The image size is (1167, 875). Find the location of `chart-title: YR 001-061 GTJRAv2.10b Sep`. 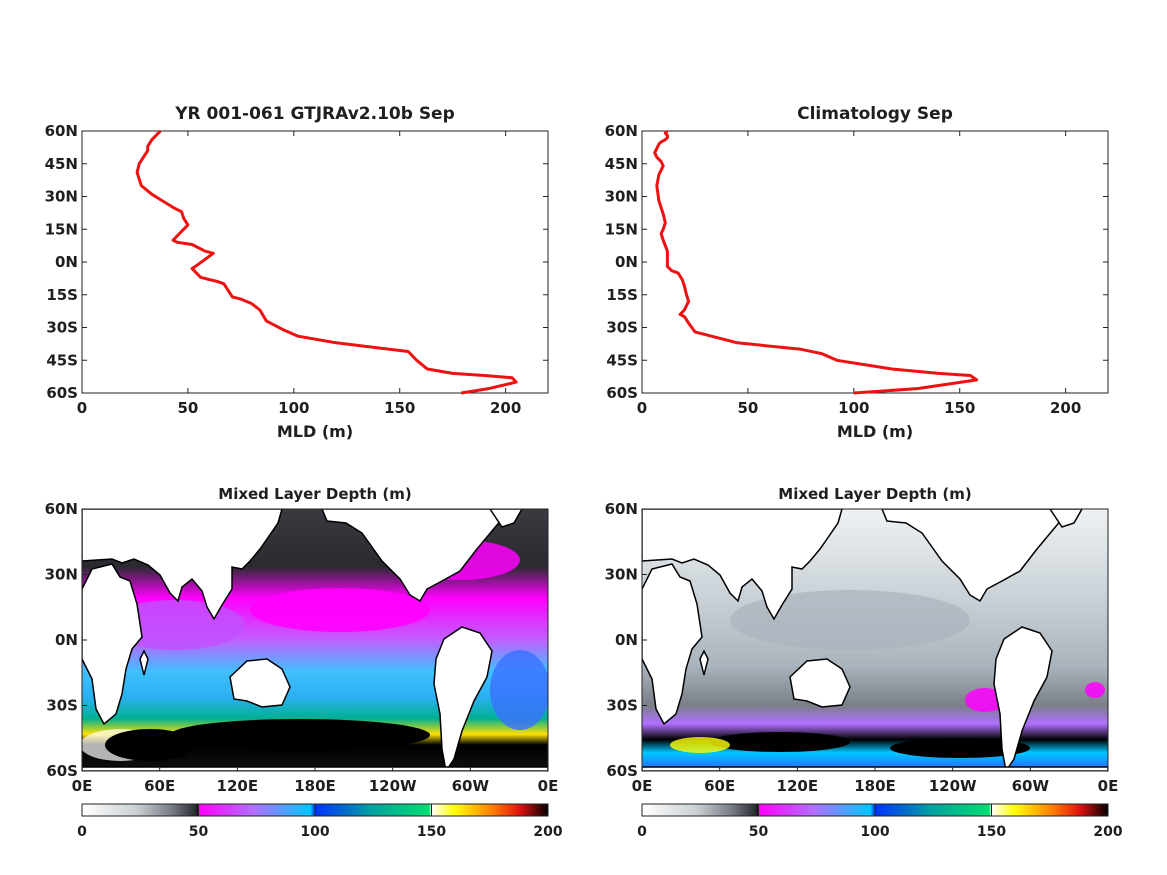

chart-title: YR 001-061 GTJRAv2.10b Sep is located at coordinates (314, 114).